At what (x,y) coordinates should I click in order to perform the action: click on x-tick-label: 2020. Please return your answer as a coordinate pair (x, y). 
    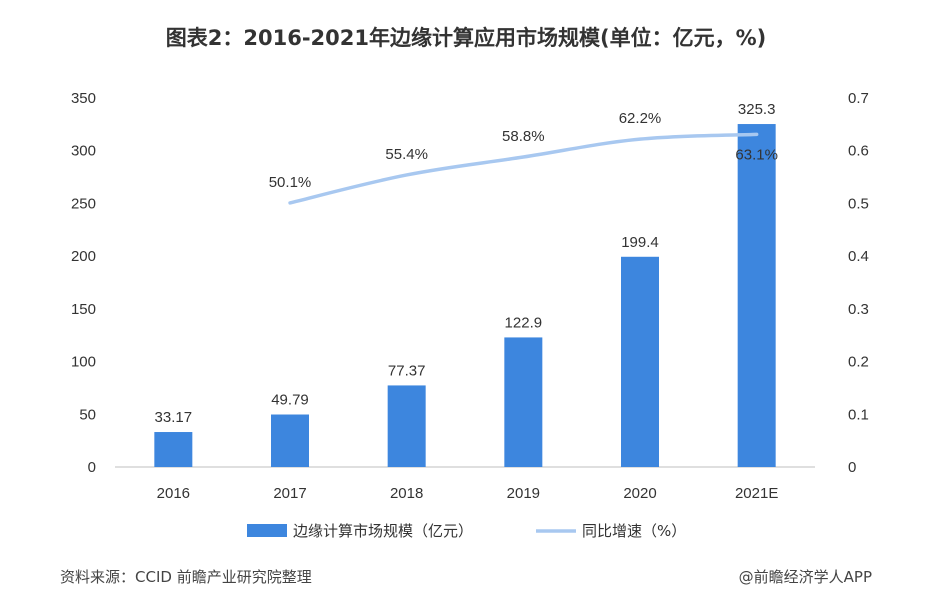
    Looking at the image, I should click on (639, 493).